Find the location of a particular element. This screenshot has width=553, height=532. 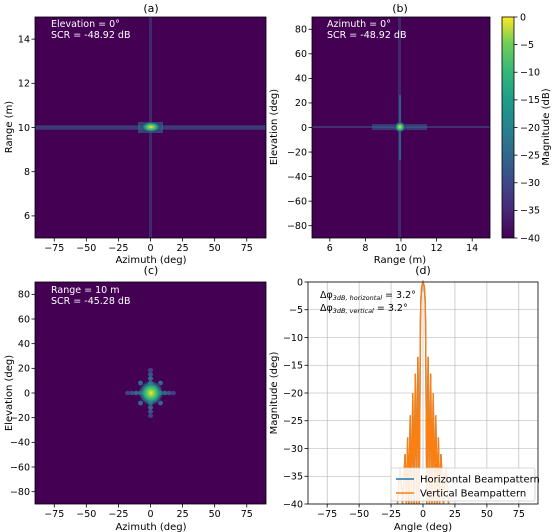

panel-d-annotation-1: Δφ3dB, horizontal = 3.2° is located at coordinates (368, 296).